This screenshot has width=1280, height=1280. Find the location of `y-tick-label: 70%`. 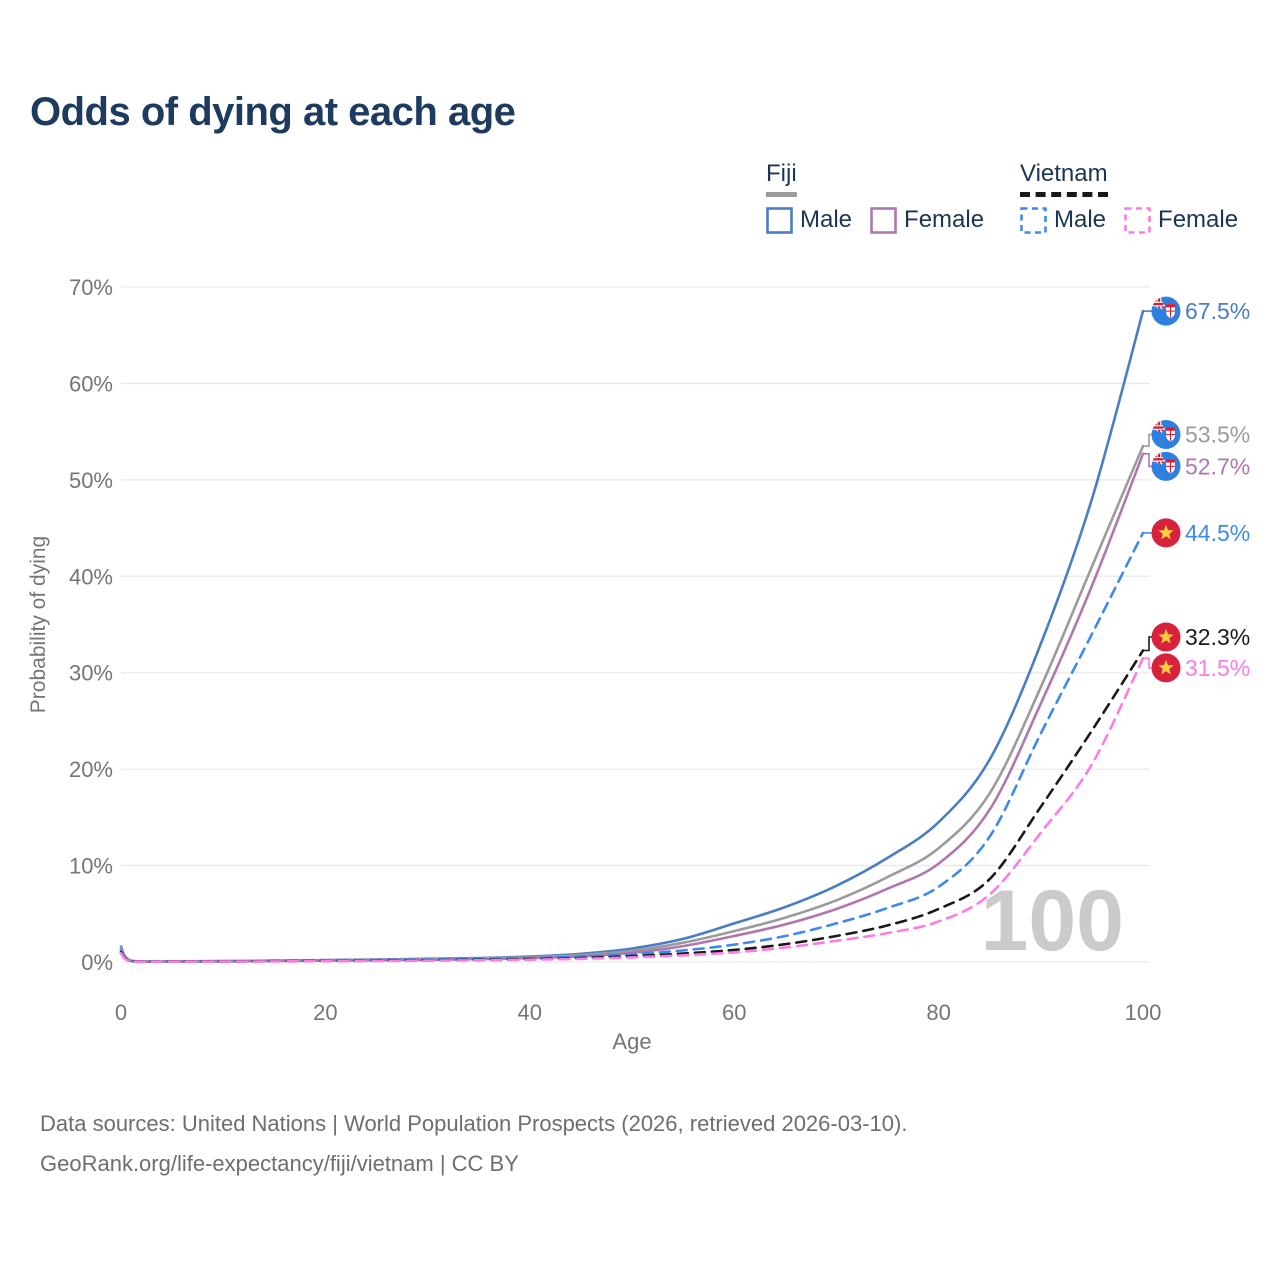

y-tick-label: 70% is located at coordinates (91, 287).